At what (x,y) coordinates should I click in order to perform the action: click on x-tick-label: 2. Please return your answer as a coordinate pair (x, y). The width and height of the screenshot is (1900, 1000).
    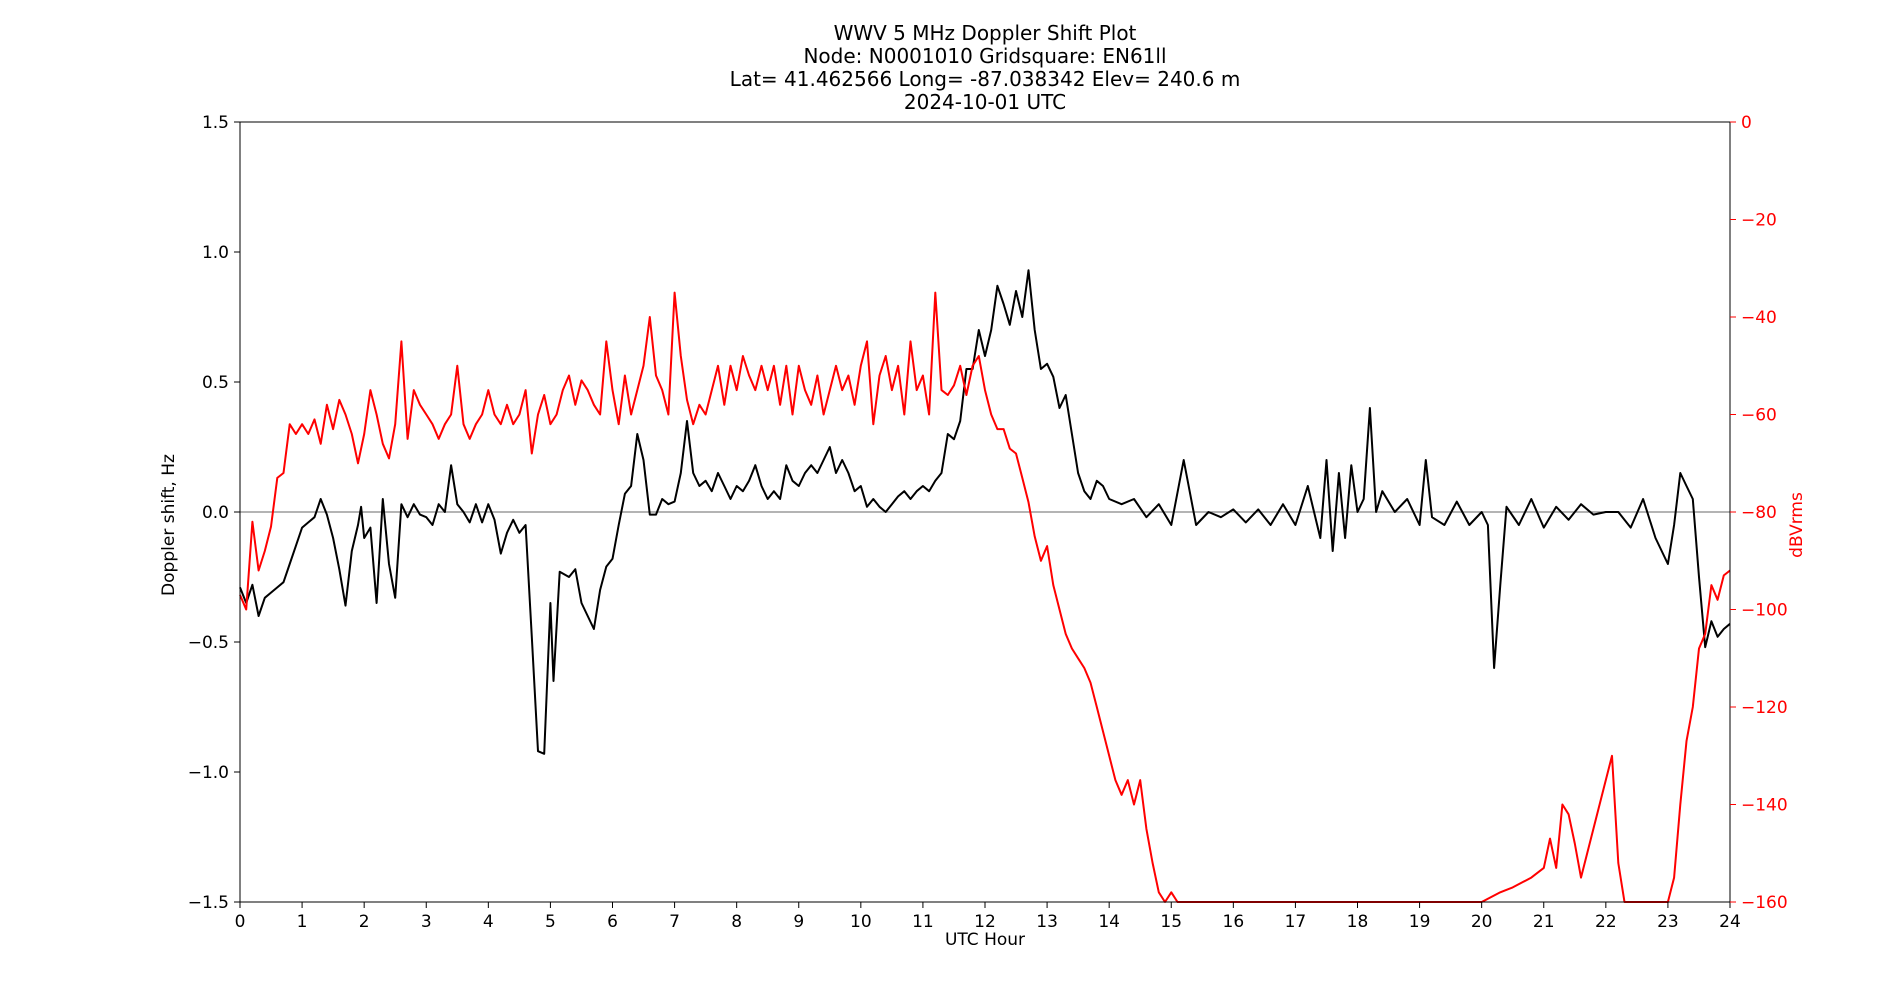
    Looking at the image, I should click on (364, 922).